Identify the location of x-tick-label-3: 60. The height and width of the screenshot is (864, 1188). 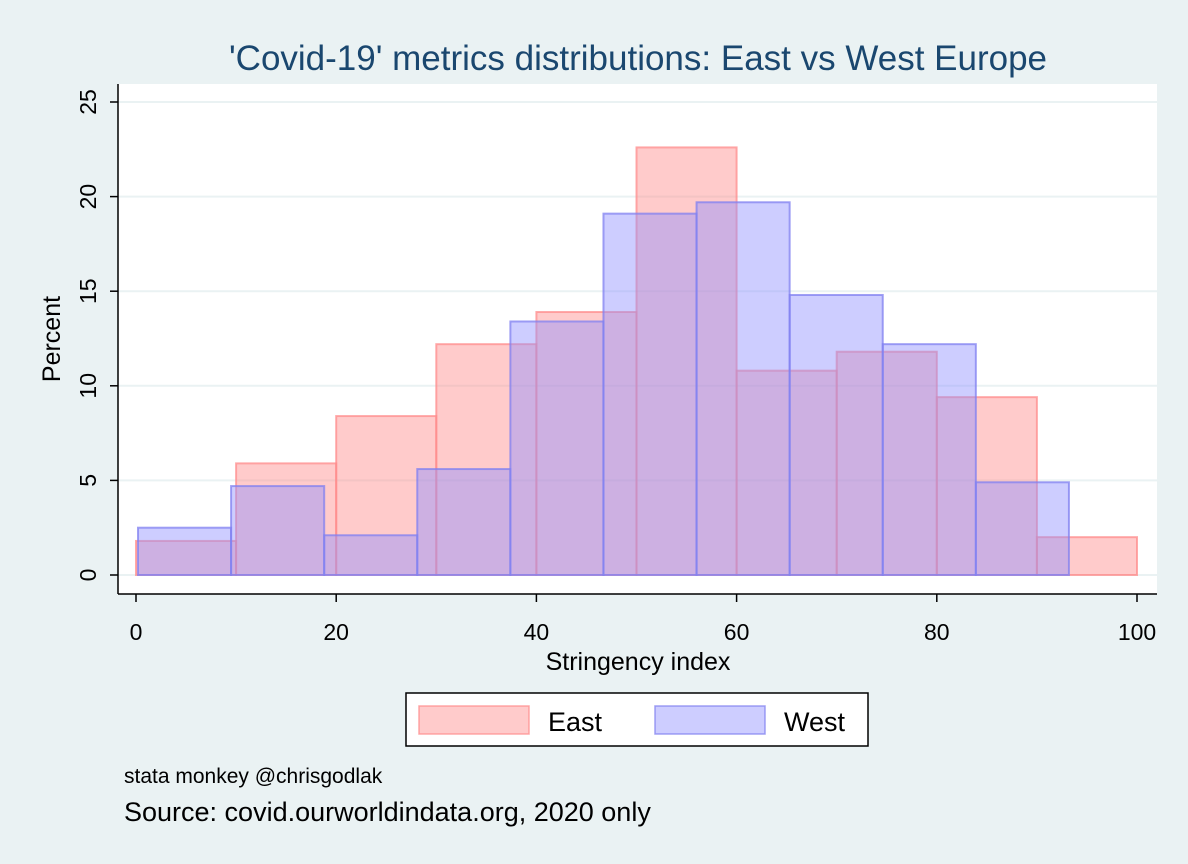
(737, 632).